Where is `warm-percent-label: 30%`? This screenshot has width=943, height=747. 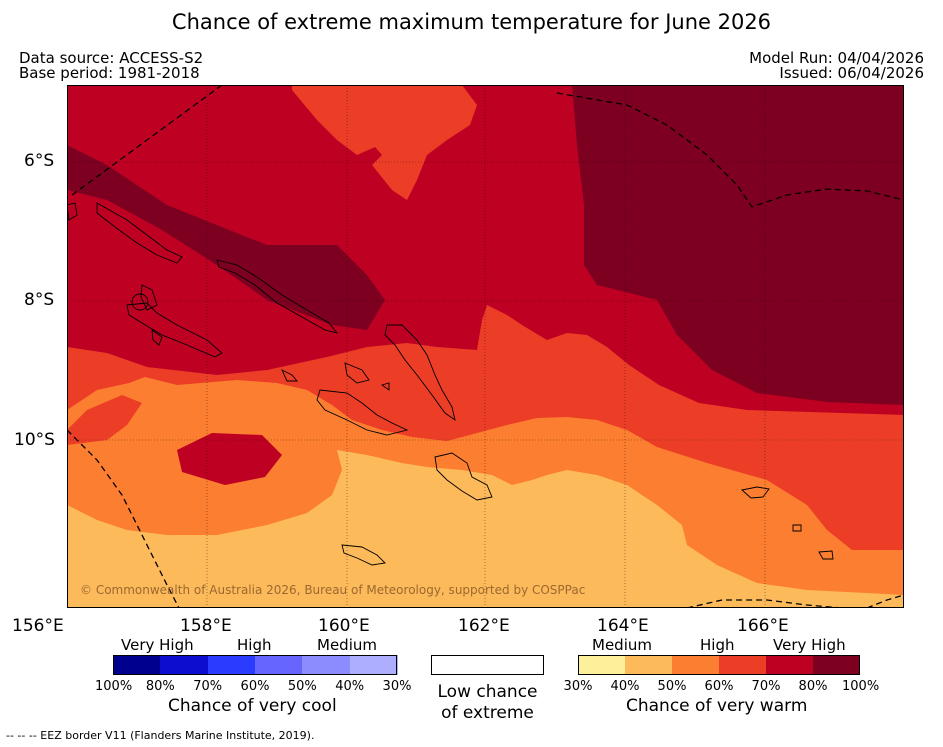 warm-percent-label: 30% is located at coordinates (578, 686).